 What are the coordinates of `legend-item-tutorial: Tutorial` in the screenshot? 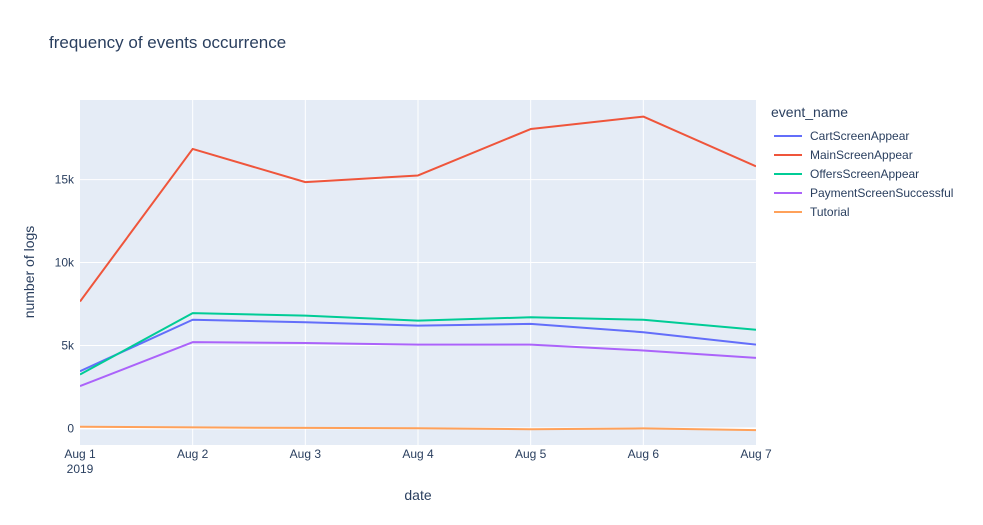 It's located at (862, 211).